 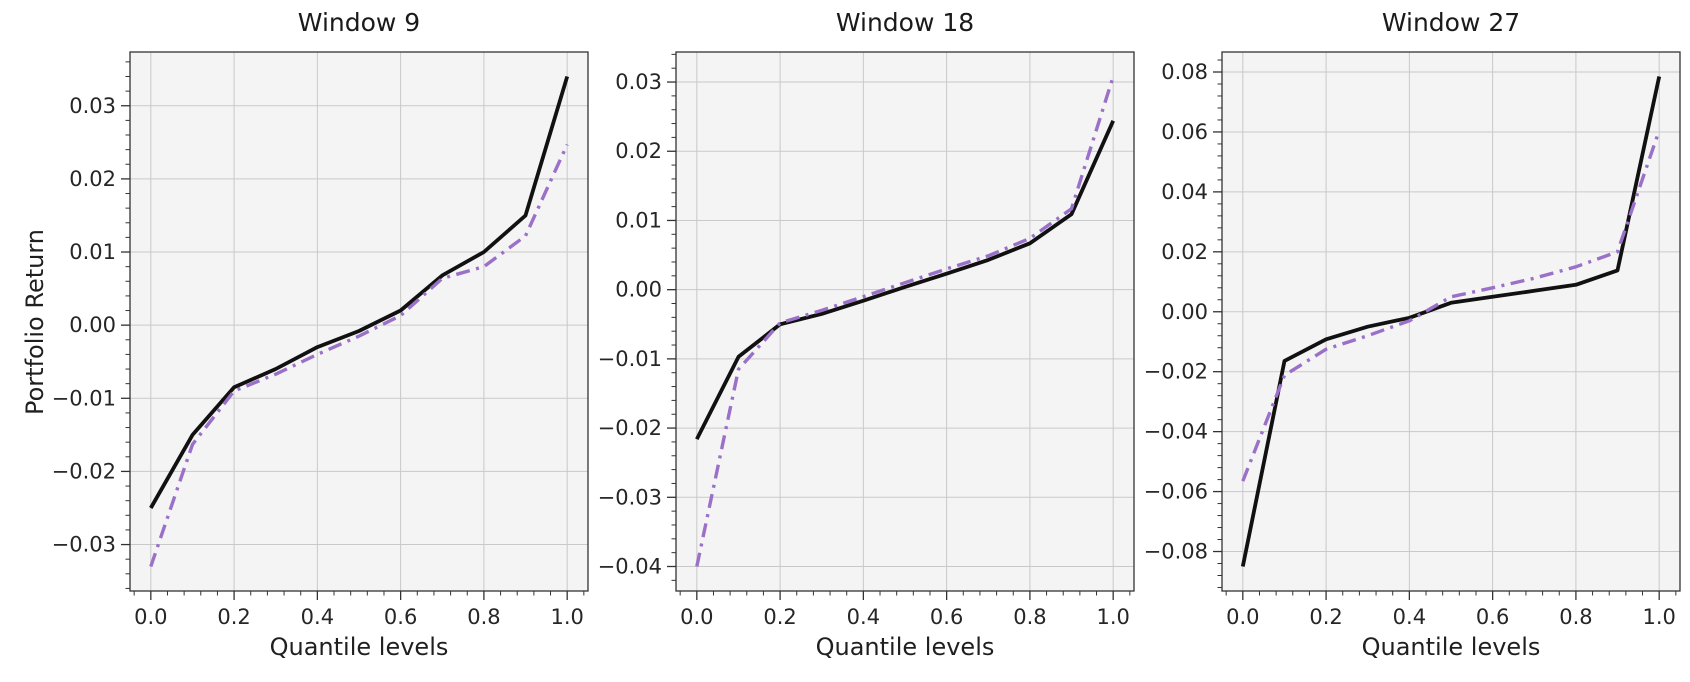 What do you see at coordinates (905, 280) in the screenshot?
I see `series-solid-black-line` at bounding box center [905, 280].